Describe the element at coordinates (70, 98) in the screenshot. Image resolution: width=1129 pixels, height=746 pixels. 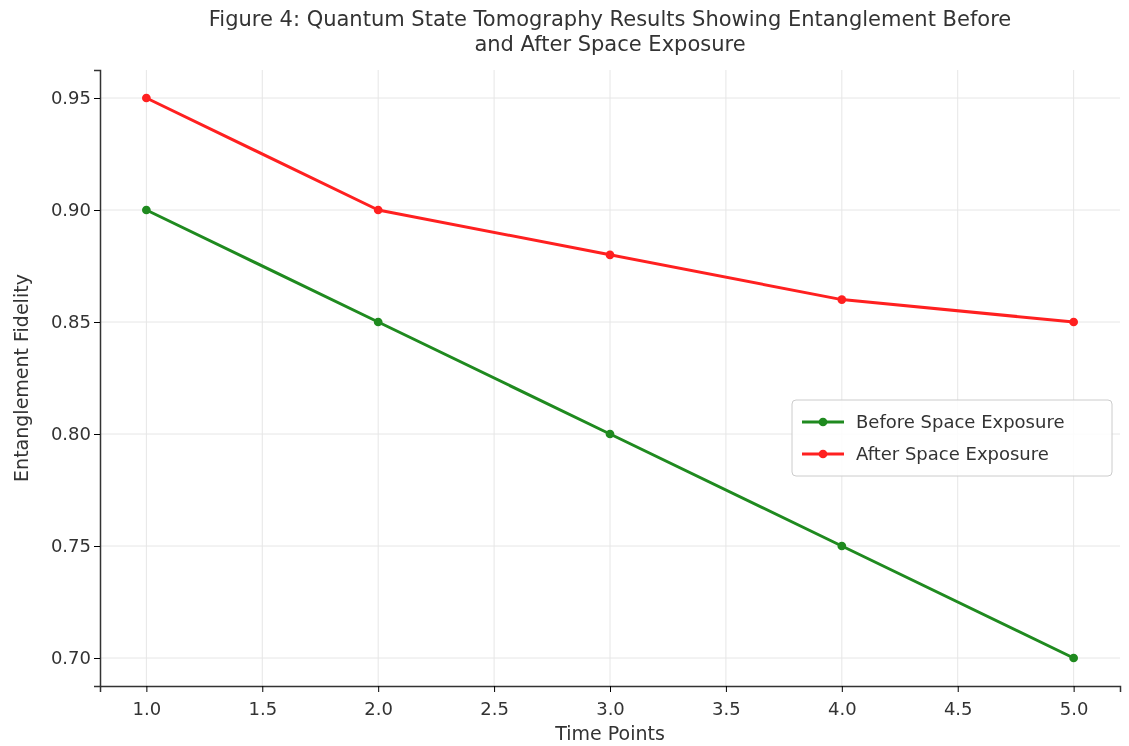
I see `y-tick-label: 0.95` at that location.